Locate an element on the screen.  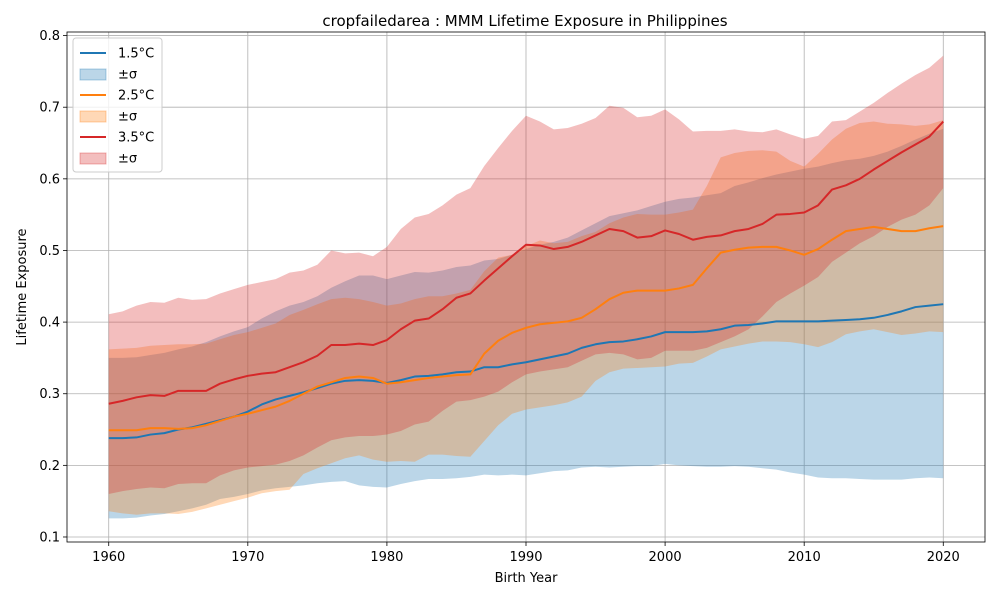
x-tick-label: 2000 is located at coordinates (665, 557).